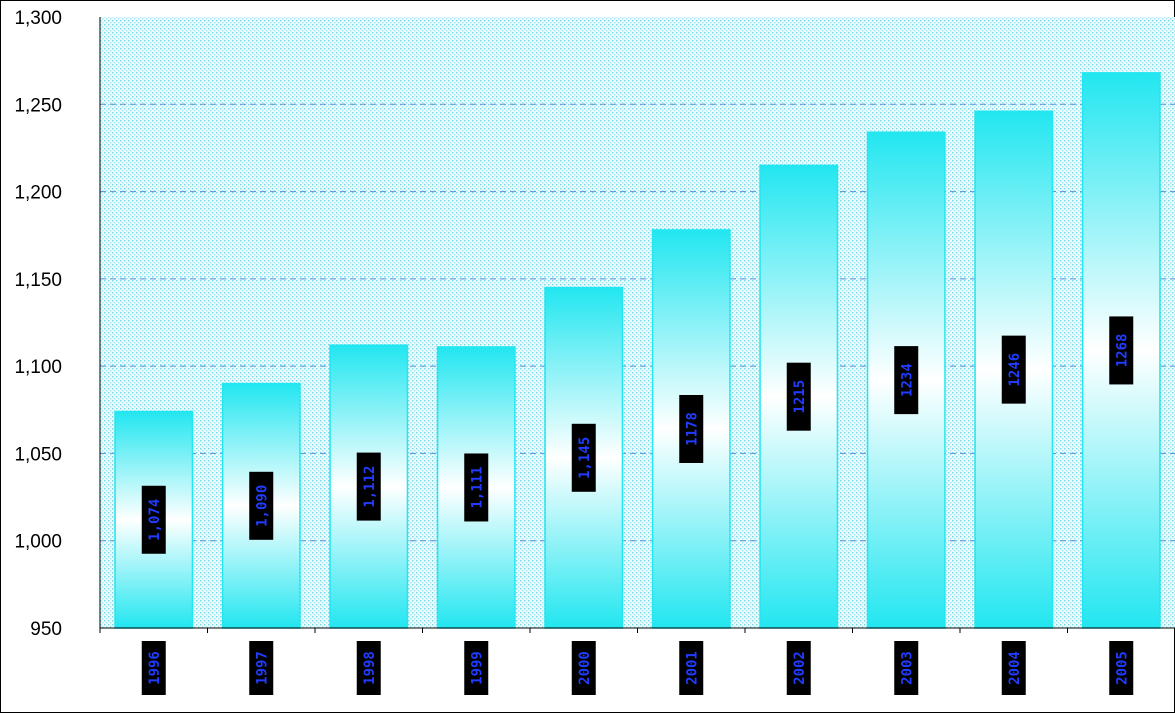 This screenshot has width=1175, height=713. I want to click on y-tick-label: 1,100, so click(38, 367).